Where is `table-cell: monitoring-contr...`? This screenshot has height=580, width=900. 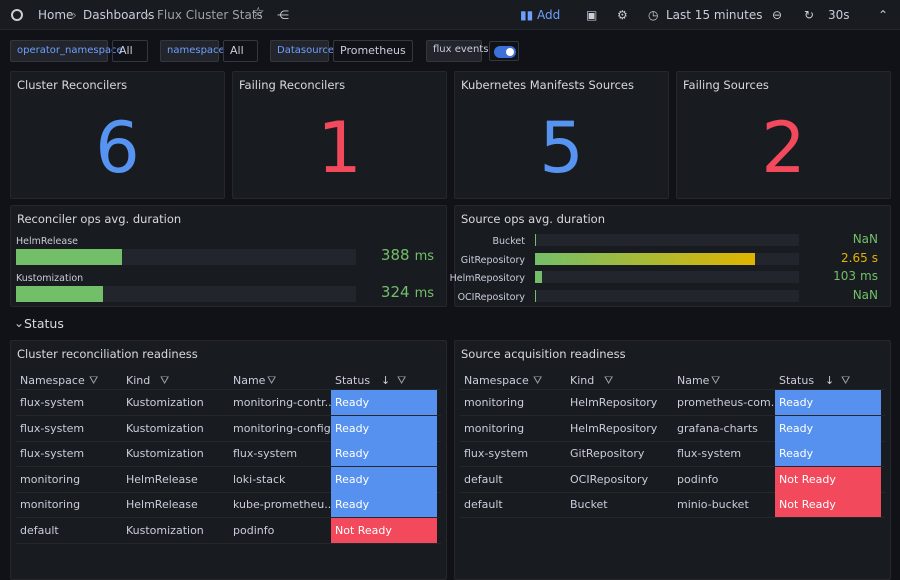
table-cell: monitoring-contr... is located at coordinates (284, 402).